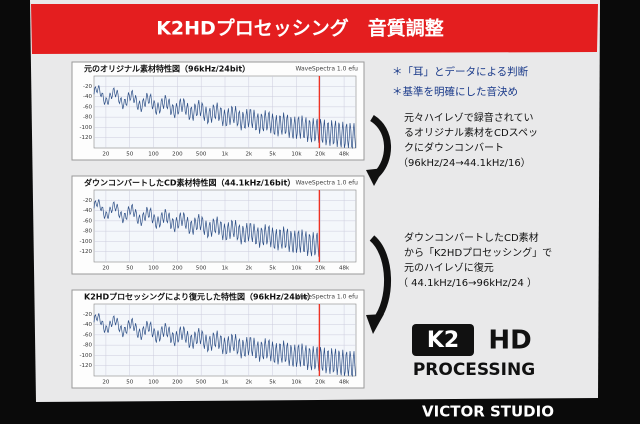 The height and width of the screenshot is (424, 640). I want to click on logo-mark: K2, so click(443, 340).